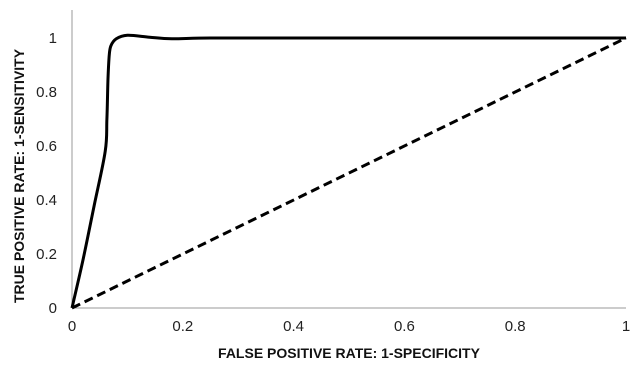 The height and width of the screenshot is (365, 630). I want to click on x-tick-label: 0, so click(72, 326).